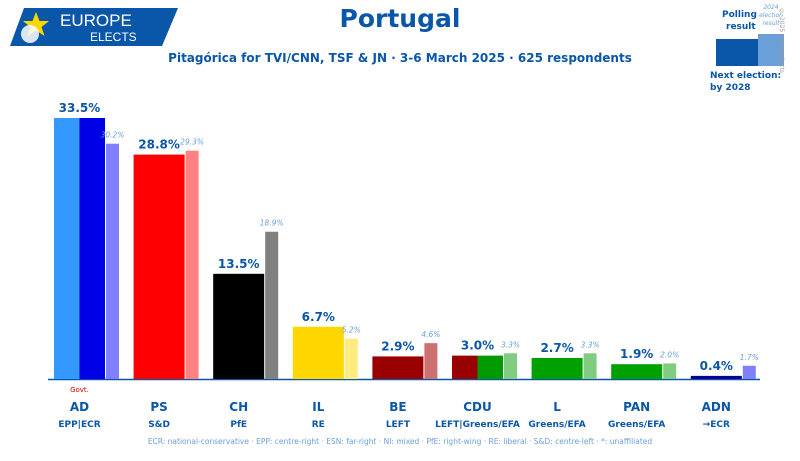  Describe the element at coordinates (510, 344) in the screenshot. I see `value-label-previous-cdu: 3.3%` at that location.